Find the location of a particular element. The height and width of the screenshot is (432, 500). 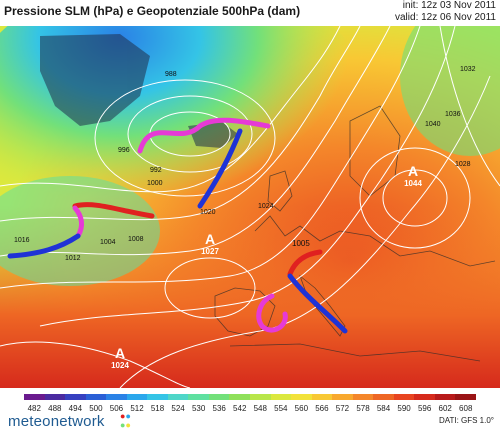

color-scale-tick: 566 is located at coordinates (322, 408).